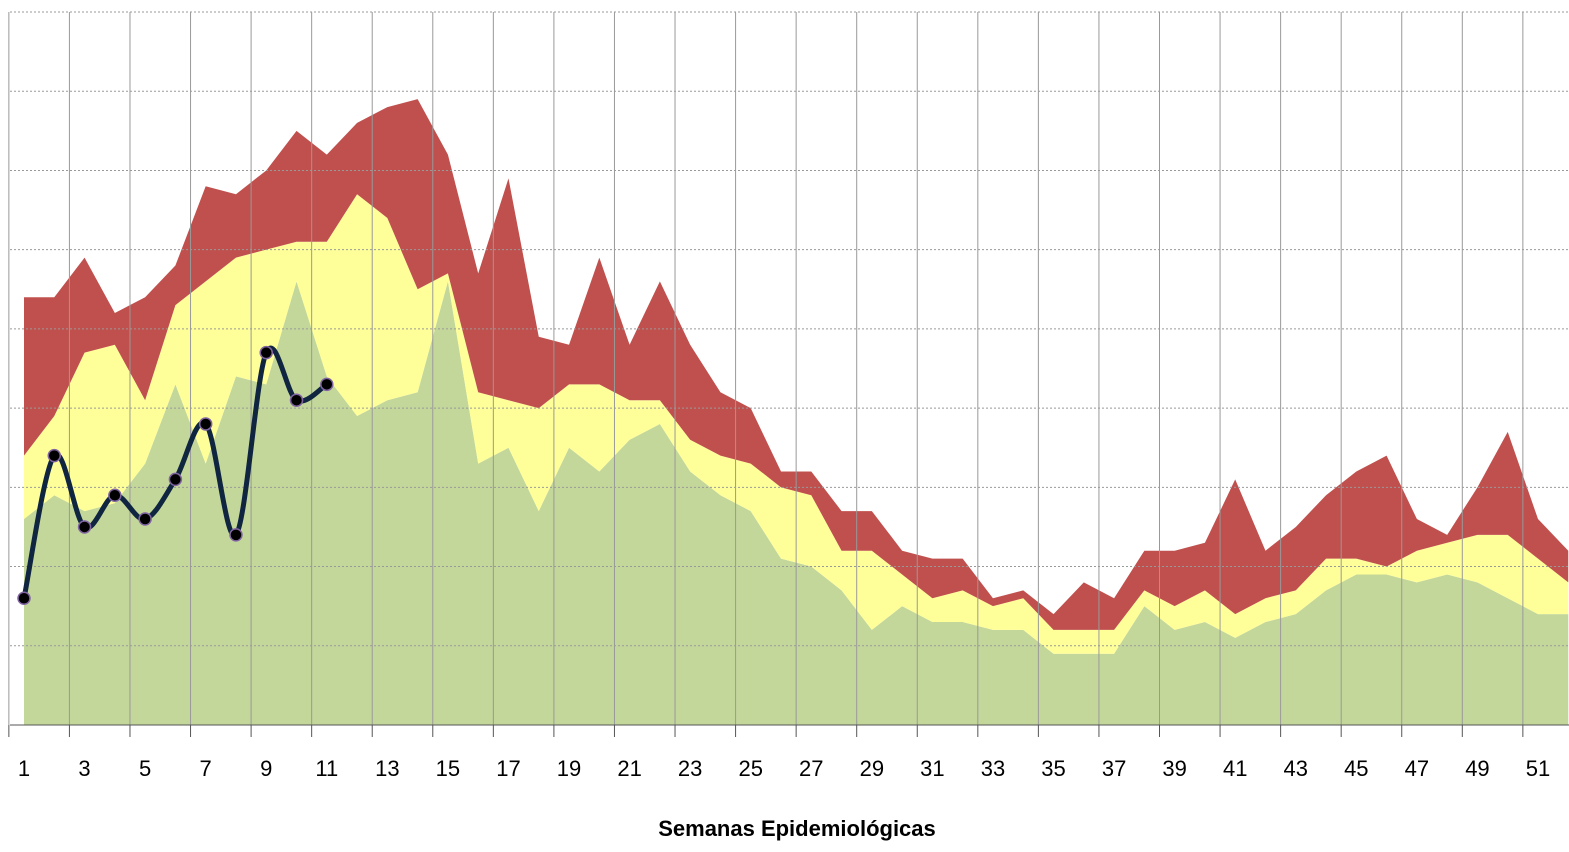 The width and height of the screenshot is (1569, 852). Describe the element at coordinates (1235, 768) in the screenshot. I see `x-tick-label: 41` at that location.